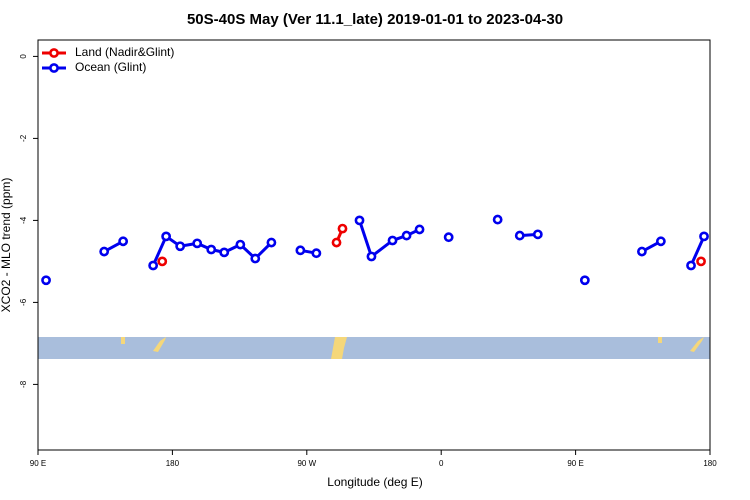 This screenshot has width=750, height=500. Describe the element at coordinates (374, 348) in the screenshot. I see `map-strip` at that location.